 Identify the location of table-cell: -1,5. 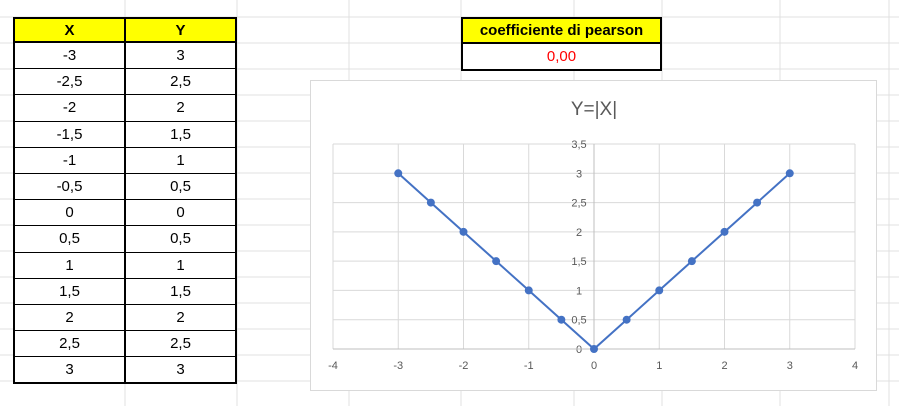
(69, 134).